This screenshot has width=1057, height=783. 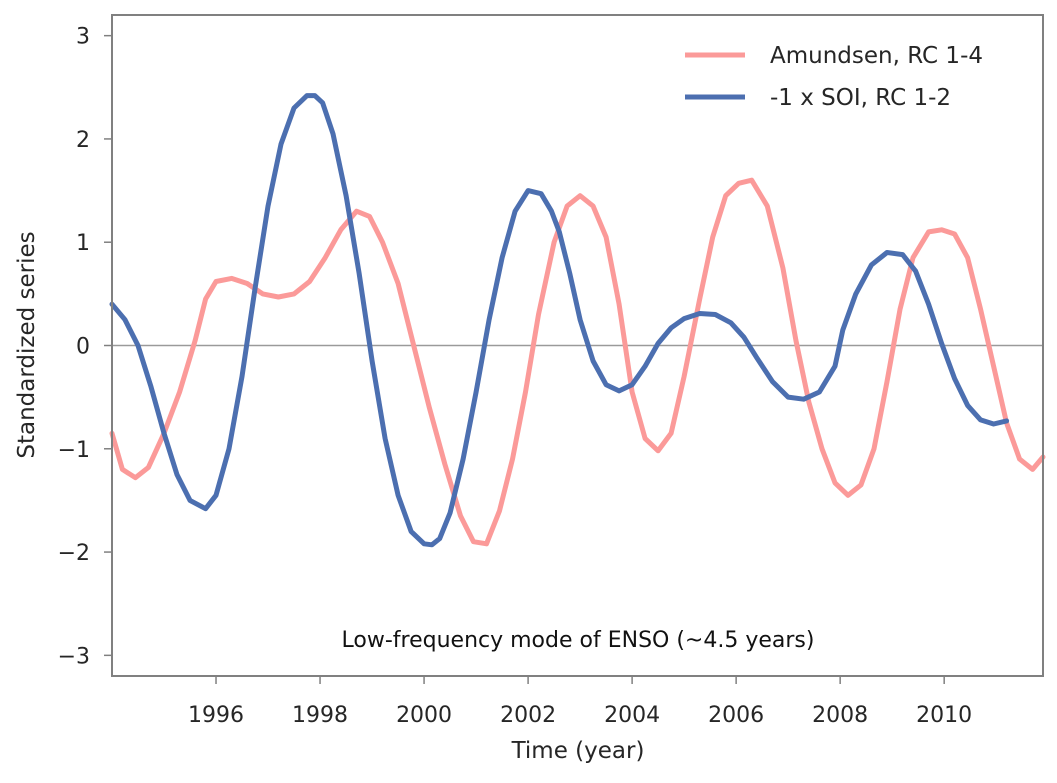 What do you see at coordinates (216, 715) in the screenshot?
I see `x-tick-label: 1996` at bounding box center [216, 715].